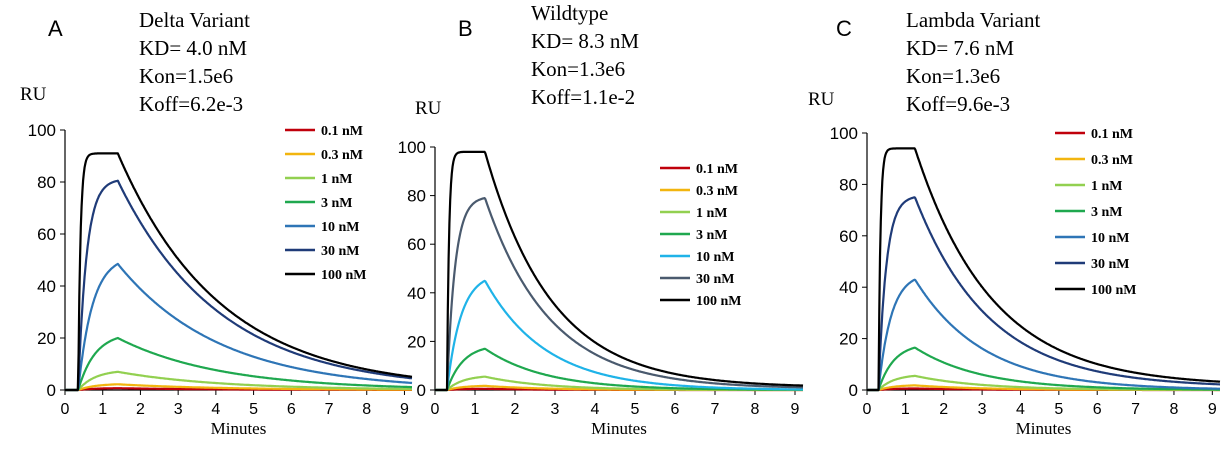  What do you see at coordinates (960, 48) in the screenshot?
I see `kinetics-annotation: KD= 7.6 nM` at bounding box center [960, 48].